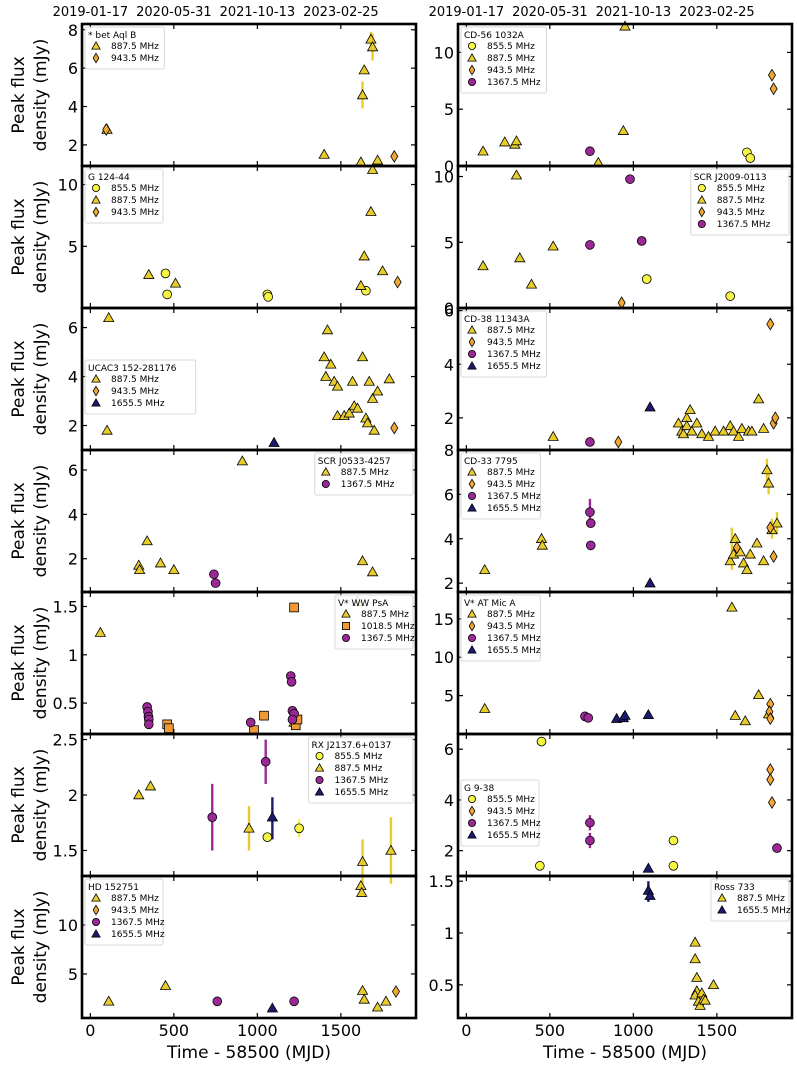  I want to click on y-tick-label: 2.5, so click(65, 740).